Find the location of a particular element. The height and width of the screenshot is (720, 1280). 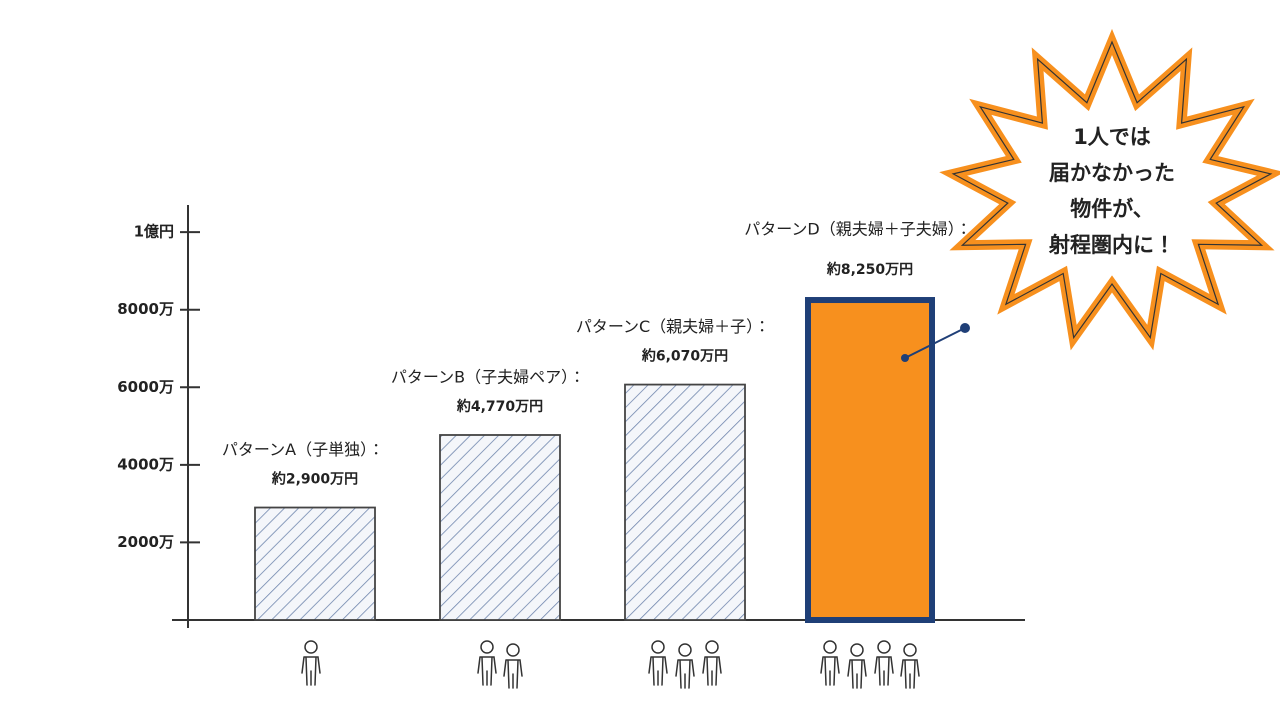

category-label: パターンC（親夫婦＋子）： is located at coordinates (673, 326).